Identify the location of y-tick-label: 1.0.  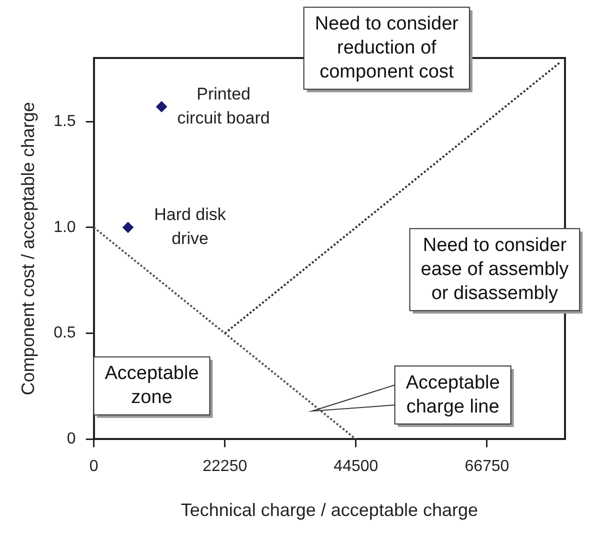
(65, 227).